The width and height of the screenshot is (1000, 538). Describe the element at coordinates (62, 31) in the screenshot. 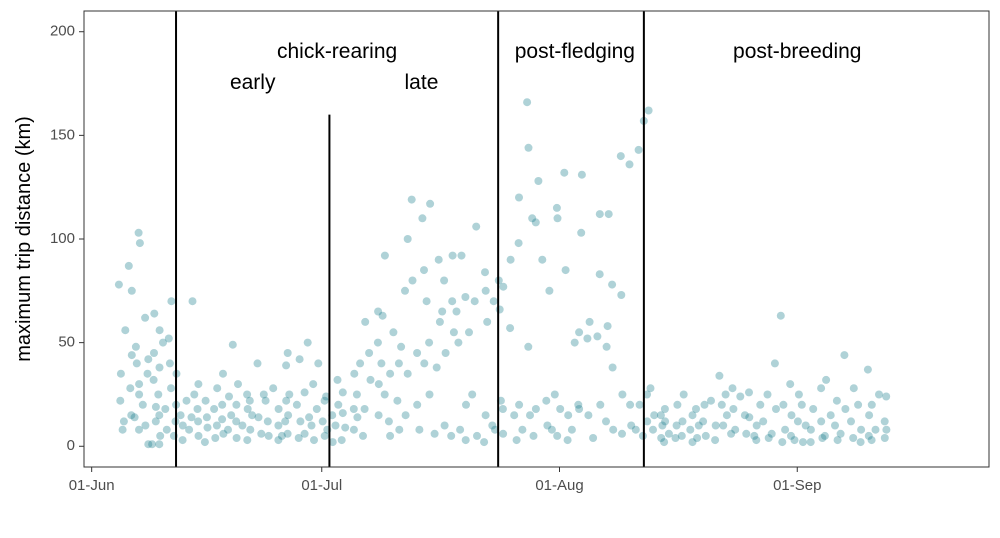

I see `y-tick-label: 200` at that location.